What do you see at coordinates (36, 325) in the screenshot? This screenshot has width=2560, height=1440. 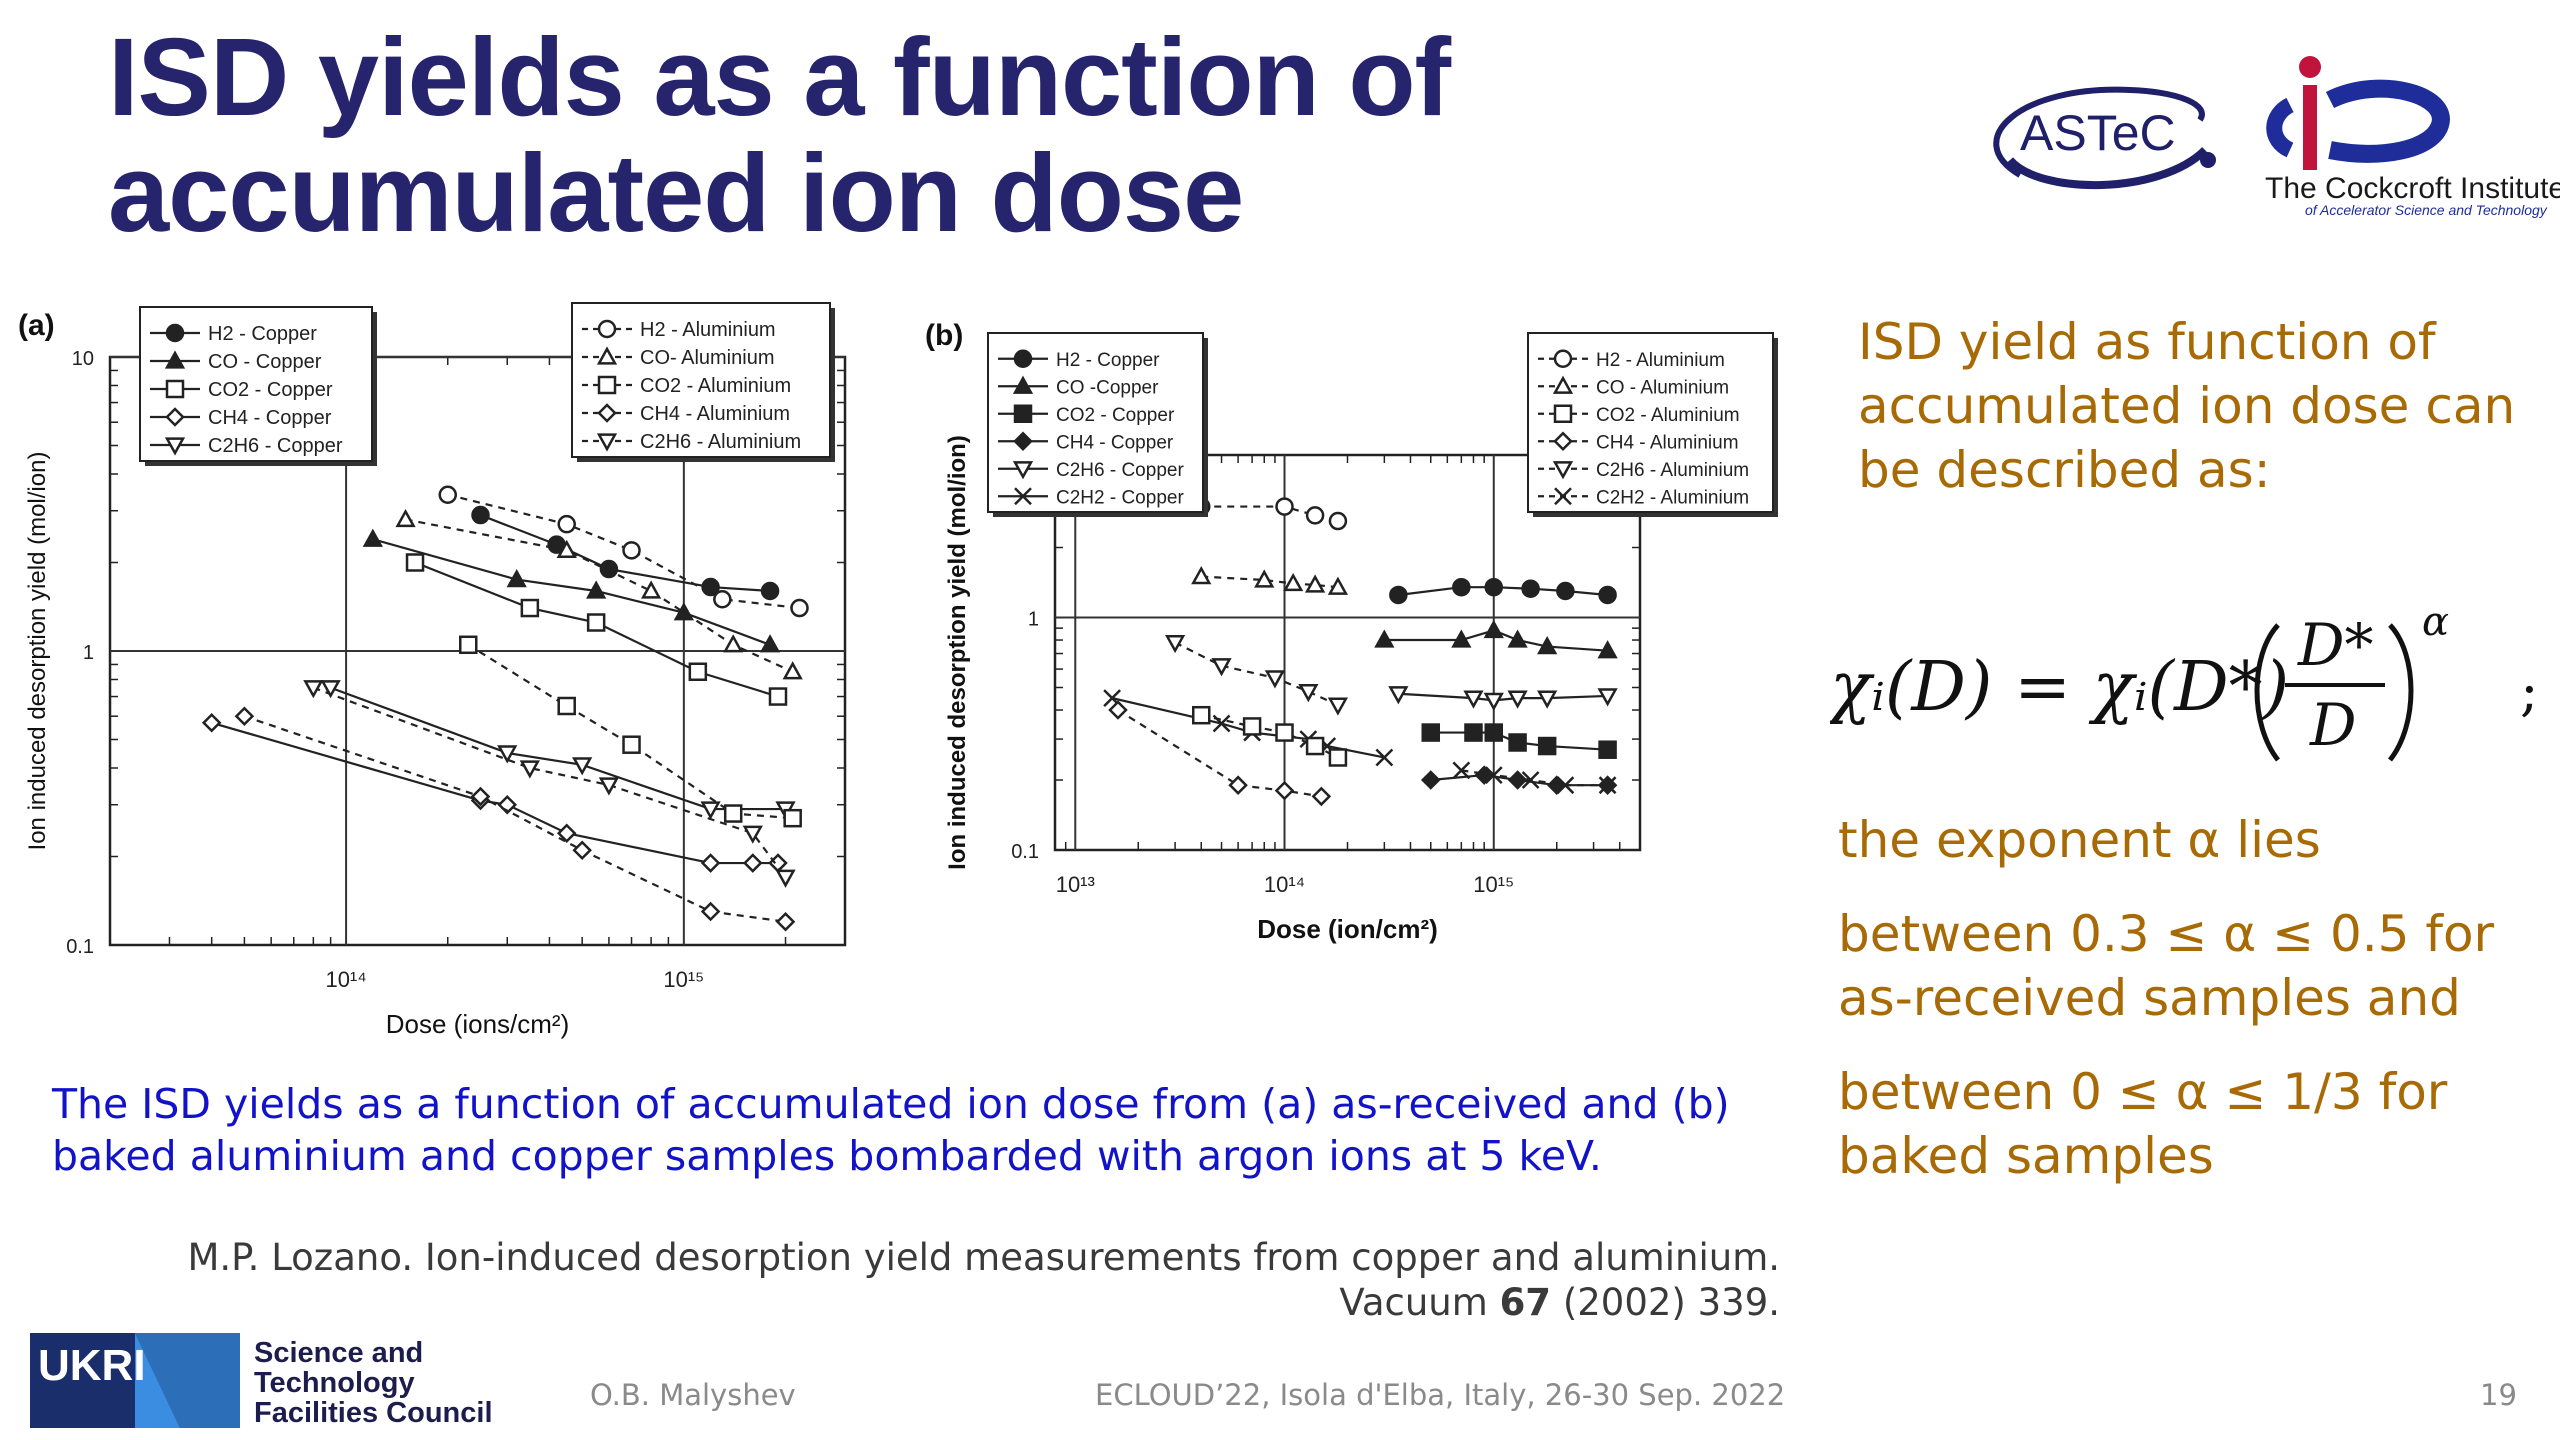 I see `panel-label: (a)` at bounding box center [36, 325].